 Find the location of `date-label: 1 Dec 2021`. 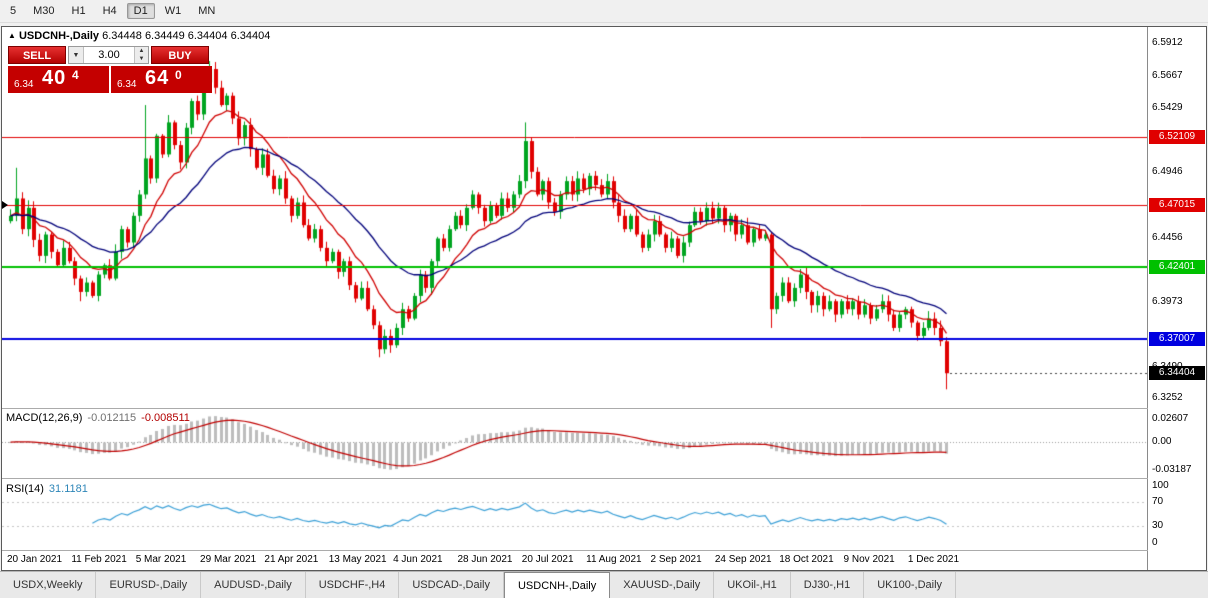

date-label: 1 Dec 2021 is located at coordinates (933, 559).